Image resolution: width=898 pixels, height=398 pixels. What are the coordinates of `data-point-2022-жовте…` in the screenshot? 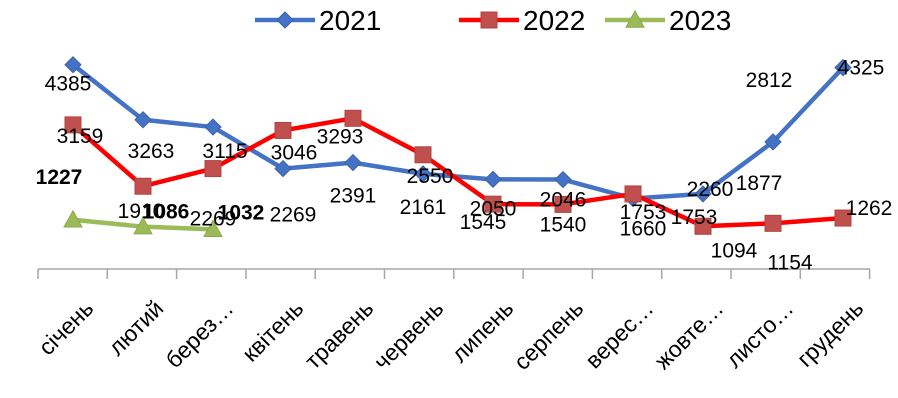 It's located at (703, 226).